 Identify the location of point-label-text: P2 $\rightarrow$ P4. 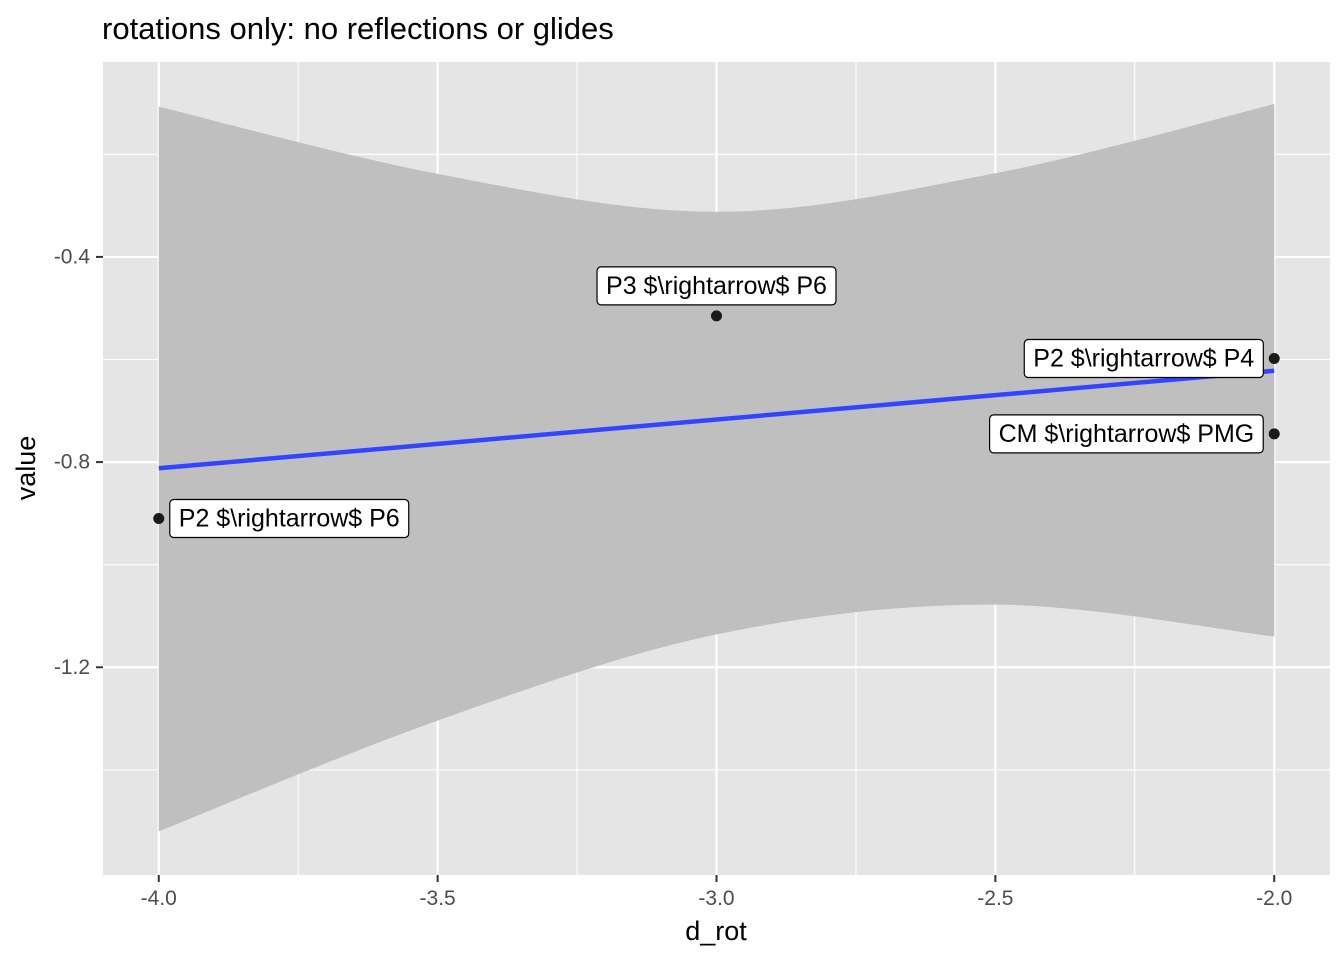
(1143, 358).